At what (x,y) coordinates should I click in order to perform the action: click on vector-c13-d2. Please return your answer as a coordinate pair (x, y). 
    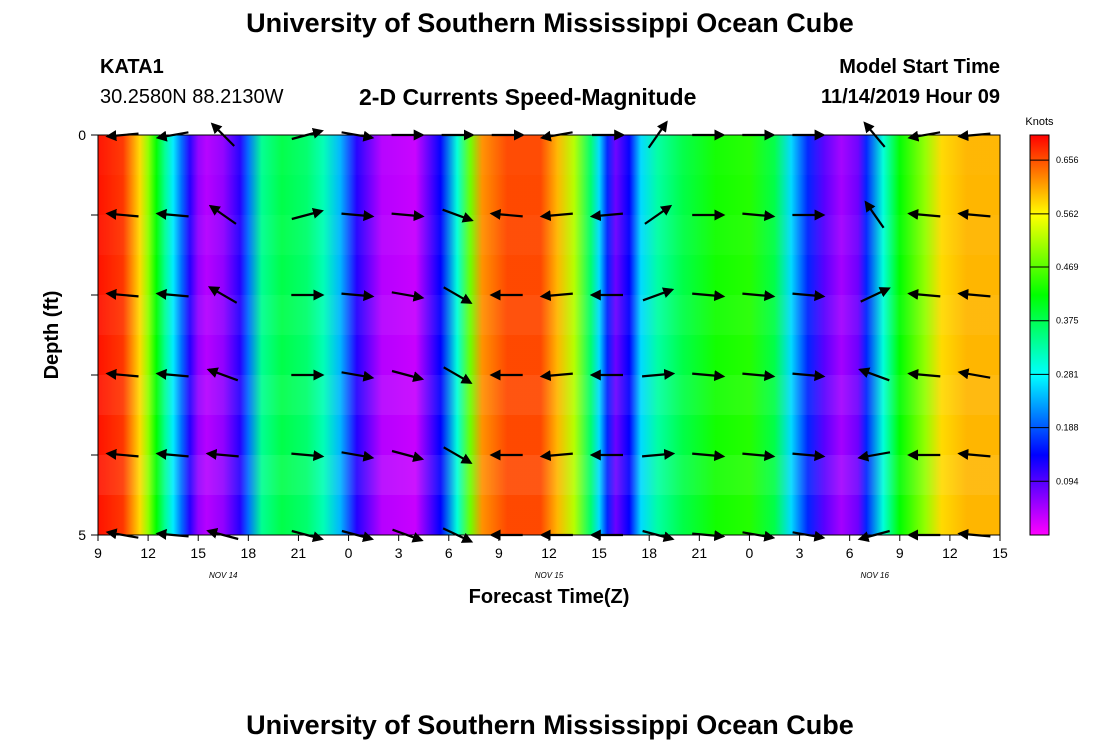
    Looking at the image, I should click on (809, 296).